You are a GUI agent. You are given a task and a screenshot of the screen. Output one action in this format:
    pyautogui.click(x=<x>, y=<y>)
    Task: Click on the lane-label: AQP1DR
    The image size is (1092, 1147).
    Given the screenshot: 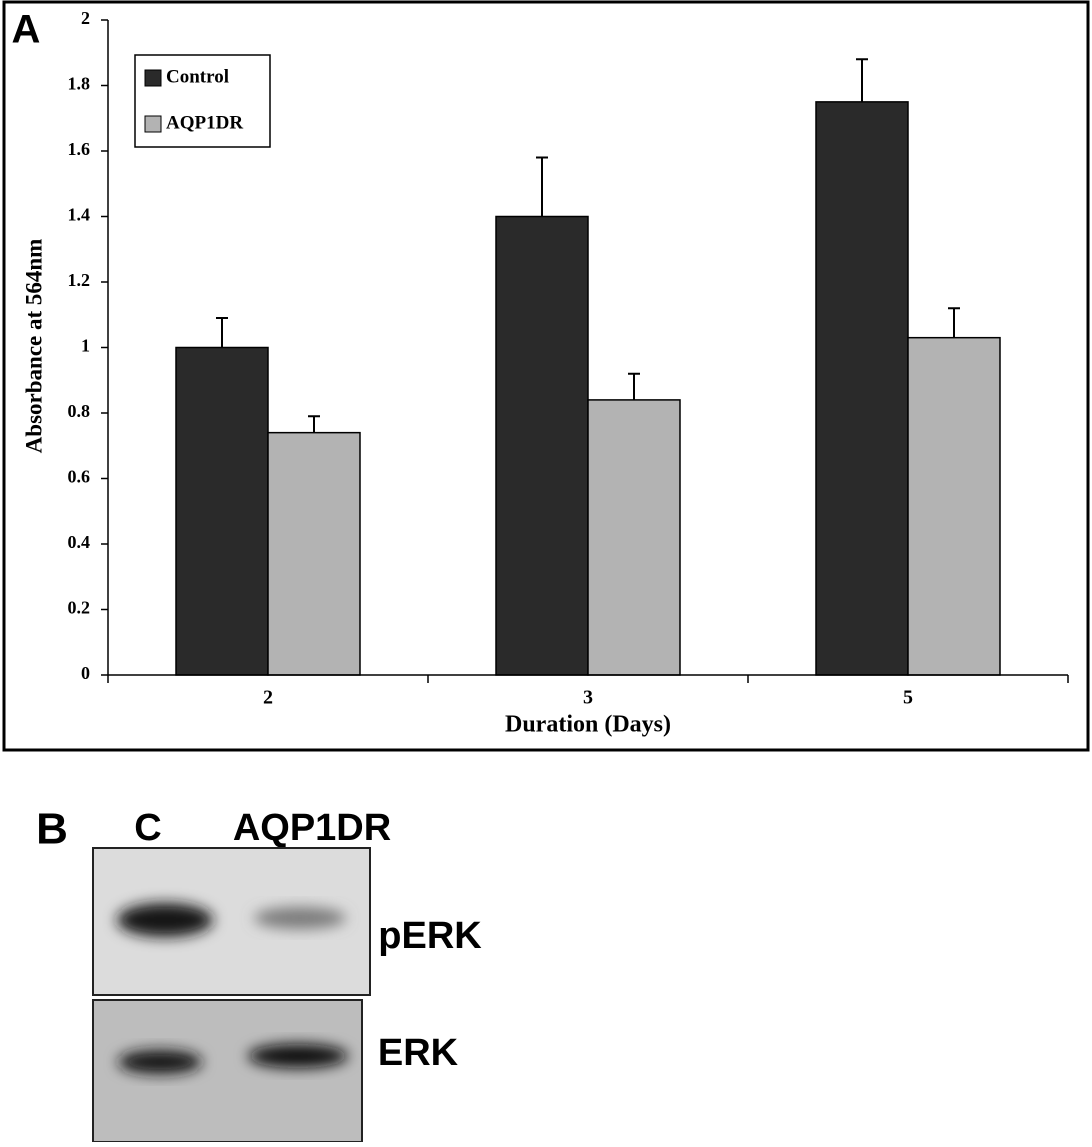 What is the action you would take?
    pyautogui.click(x=312, y=828)
    